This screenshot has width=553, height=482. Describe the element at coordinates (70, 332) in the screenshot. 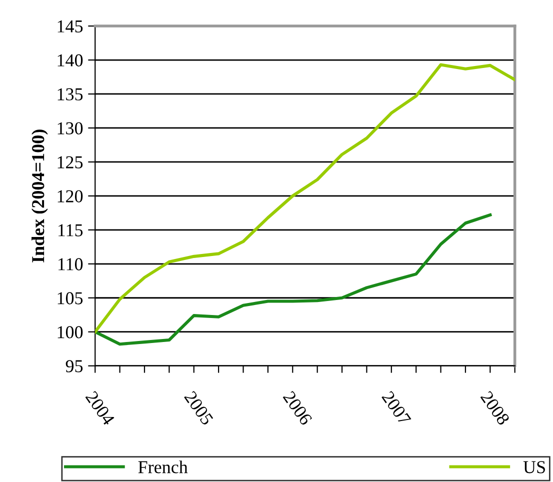

I see `y-tick-label: 100` at that location.